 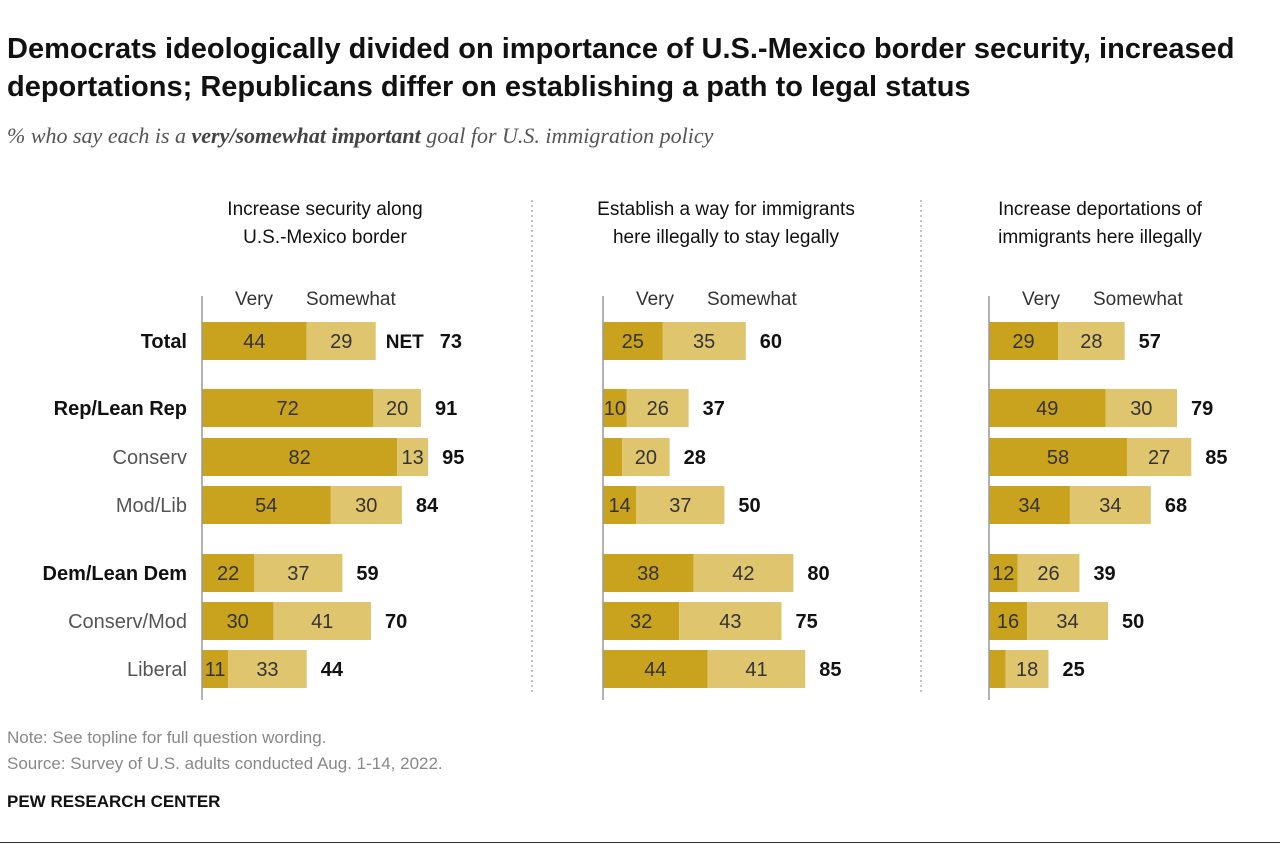 What do you see at coordinates (157, 670) in the screenshot?
I see `category-label: Liberal` at bounding box center [157, 670].